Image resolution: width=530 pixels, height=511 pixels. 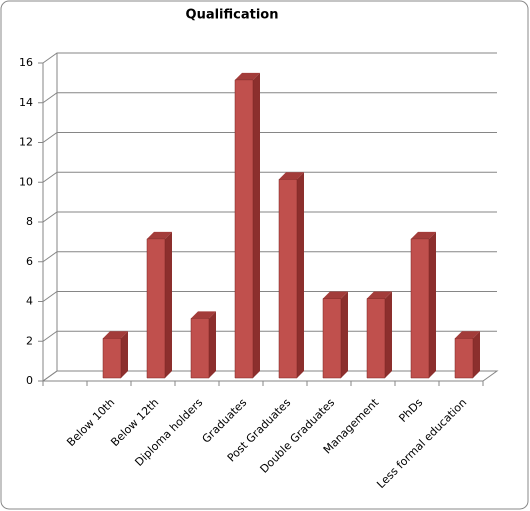 I want to click on y-tick-label: 12, so click(x=26, y=142).